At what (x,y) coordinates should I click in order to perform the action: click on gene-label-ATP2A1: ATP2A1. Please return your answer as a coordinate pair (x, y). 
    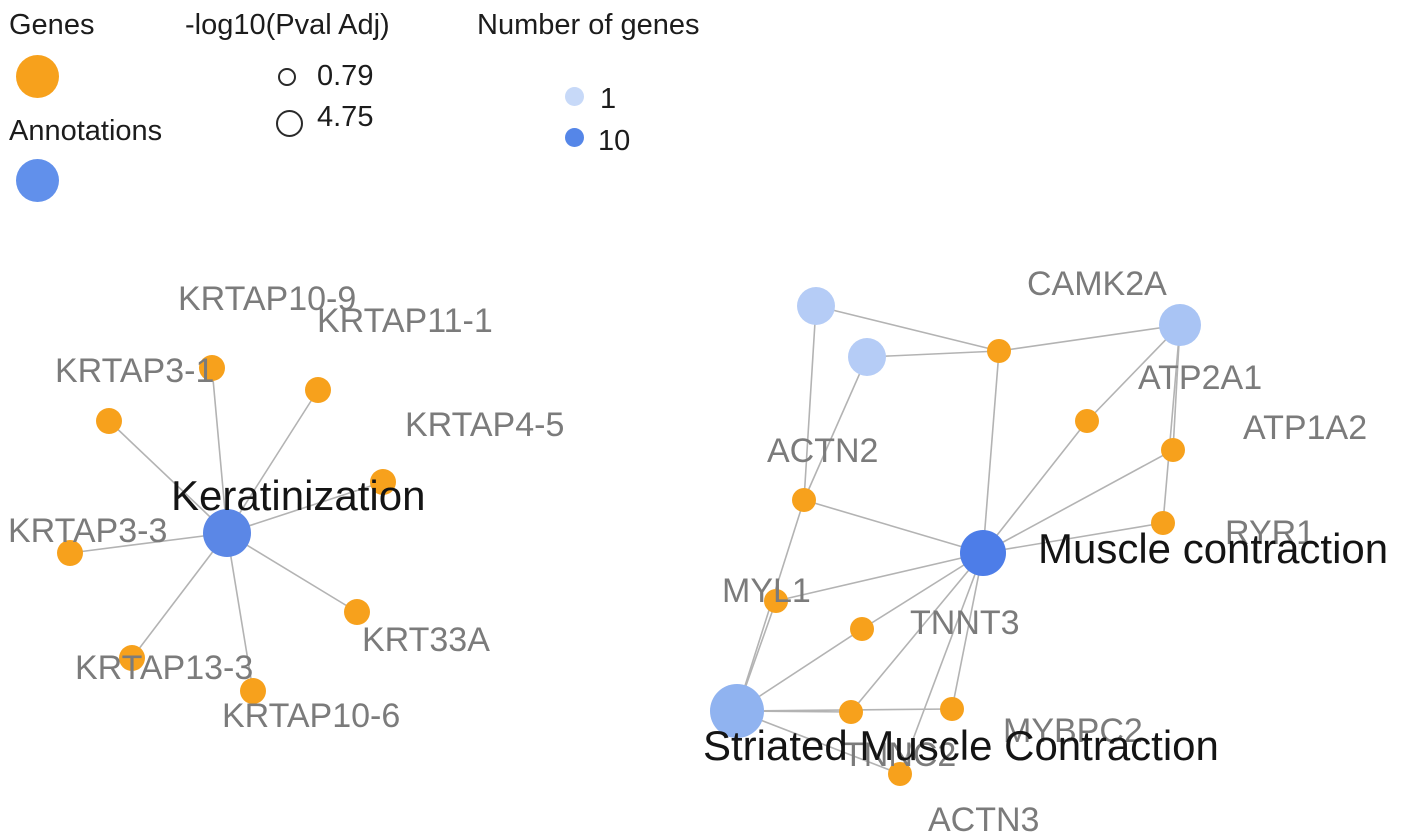
    Looking at the image, I should click on (1200, 378).